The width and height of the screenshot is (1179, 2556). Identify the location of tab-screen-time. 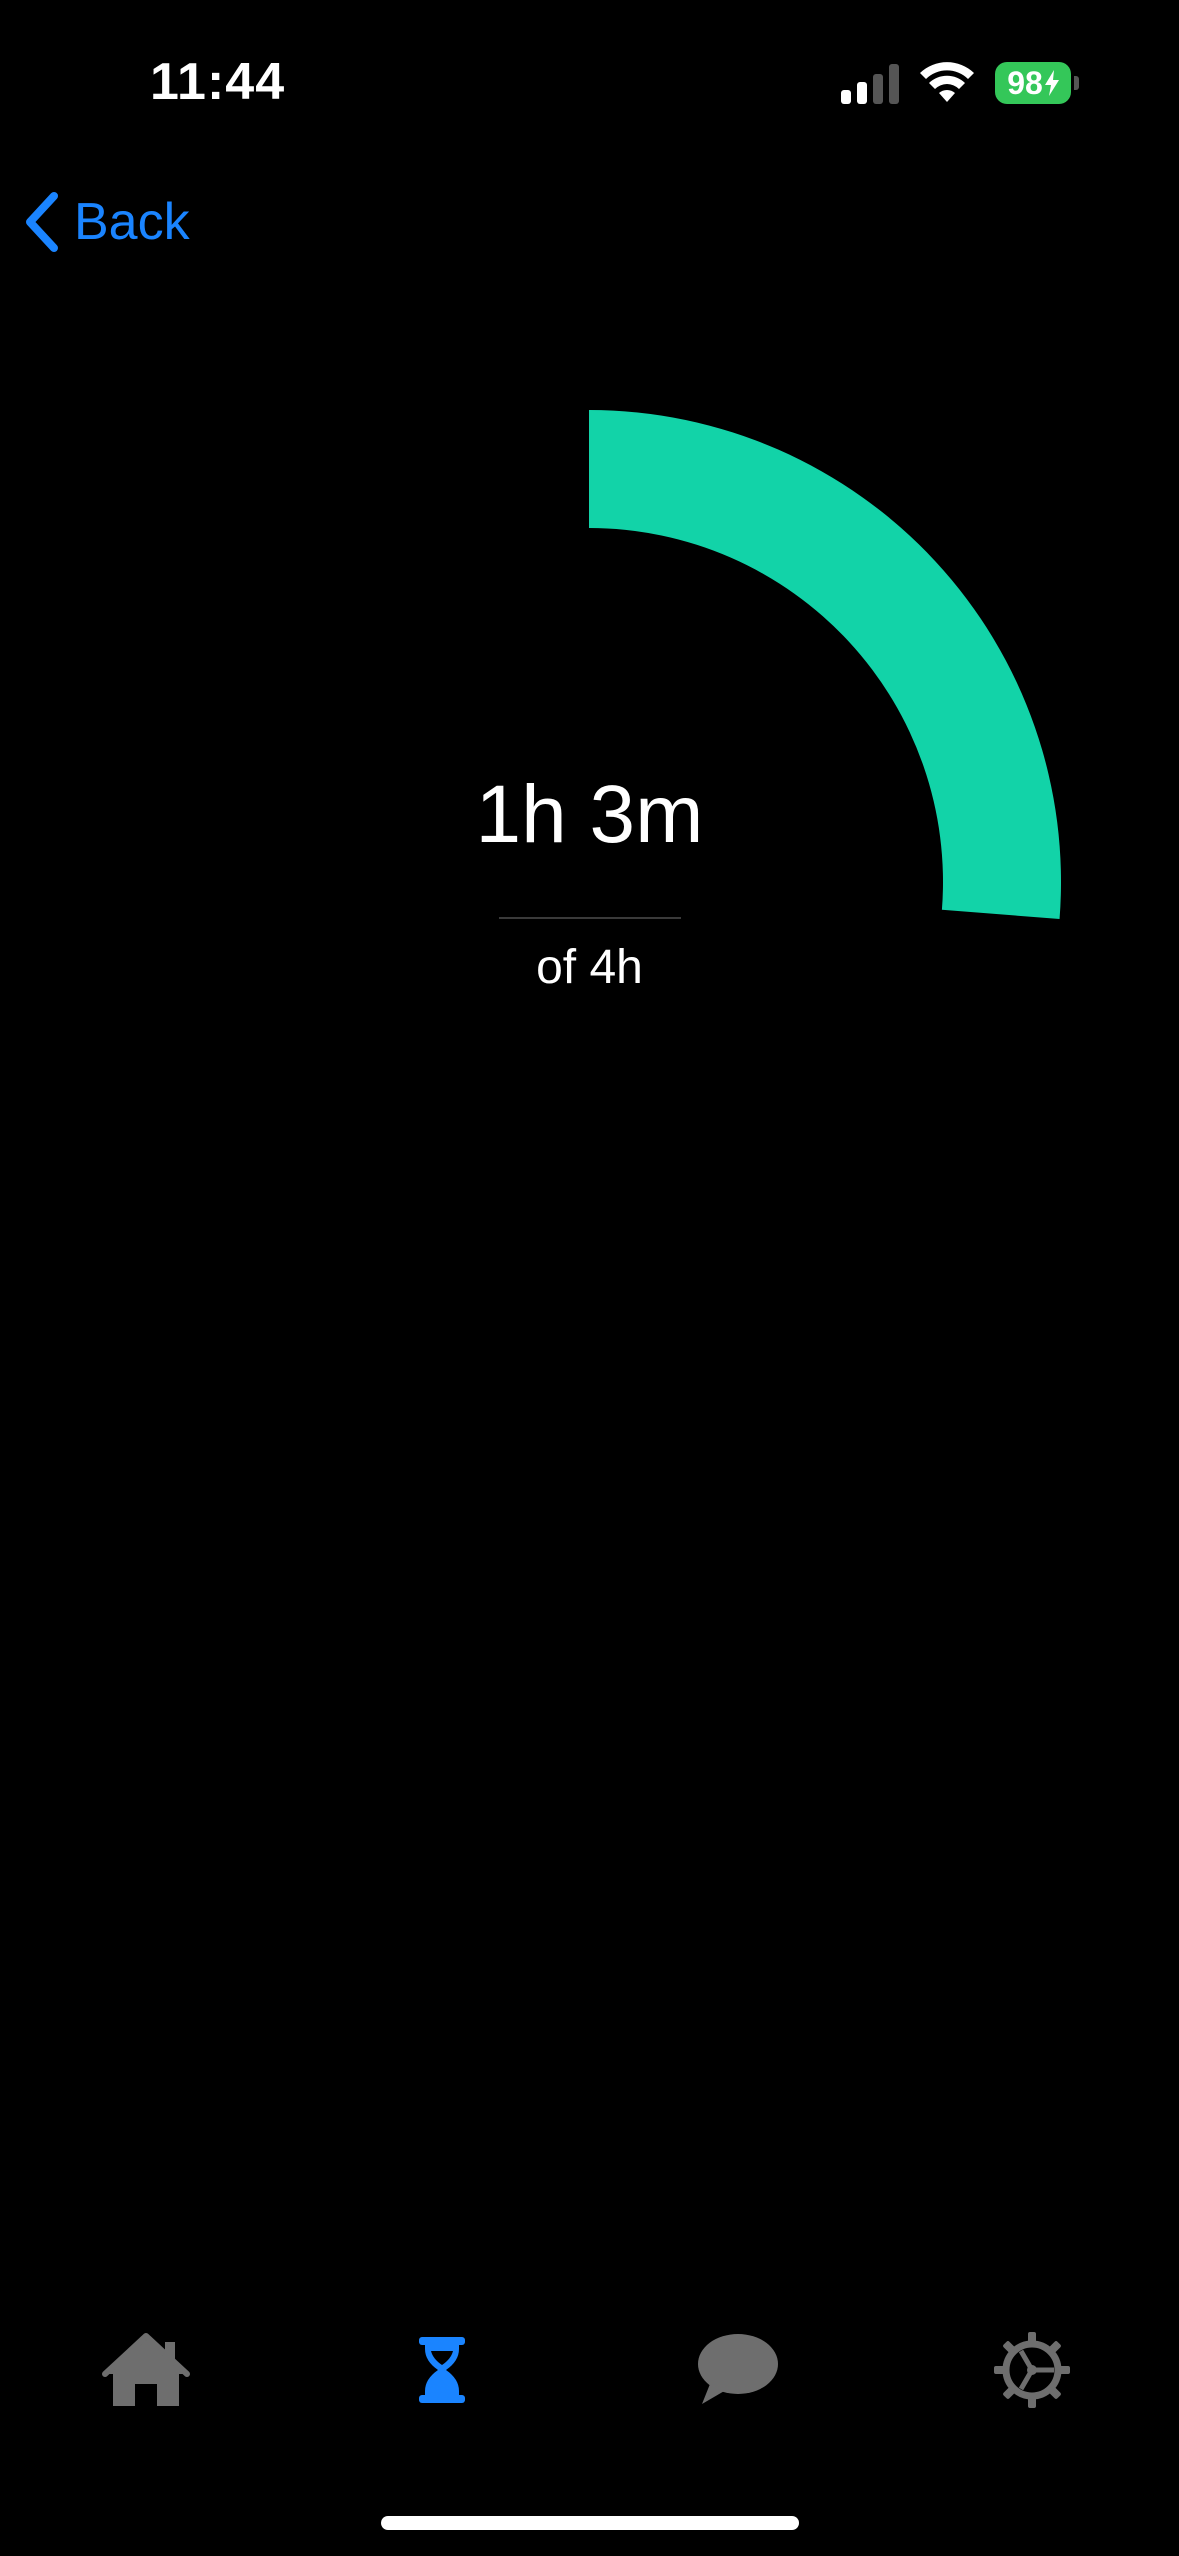
(442, 2370).